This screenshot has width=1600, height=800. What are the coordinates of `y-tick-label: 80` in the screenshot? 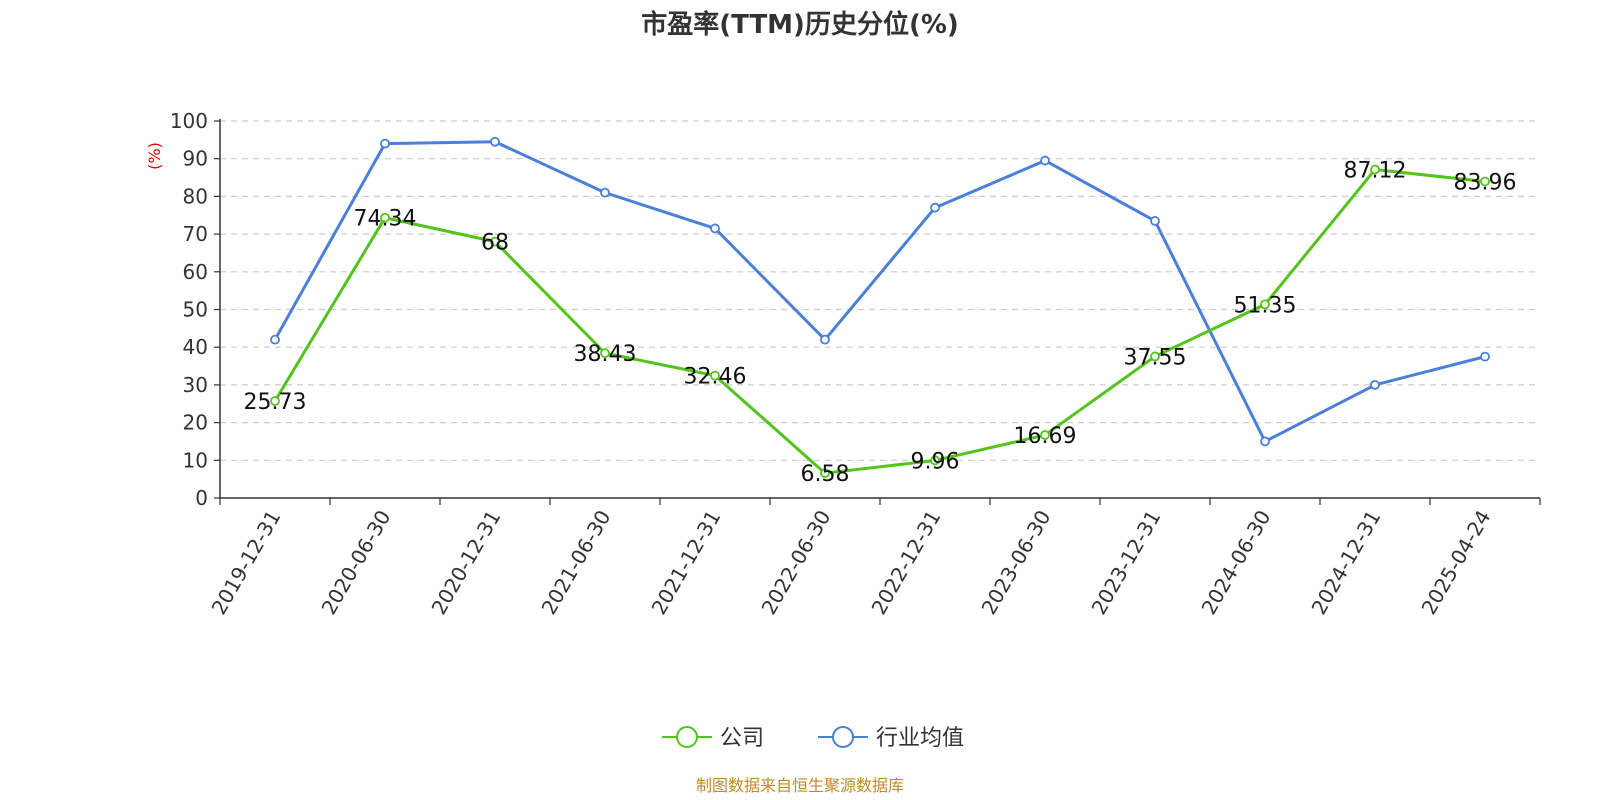 It's located at (195, 196).